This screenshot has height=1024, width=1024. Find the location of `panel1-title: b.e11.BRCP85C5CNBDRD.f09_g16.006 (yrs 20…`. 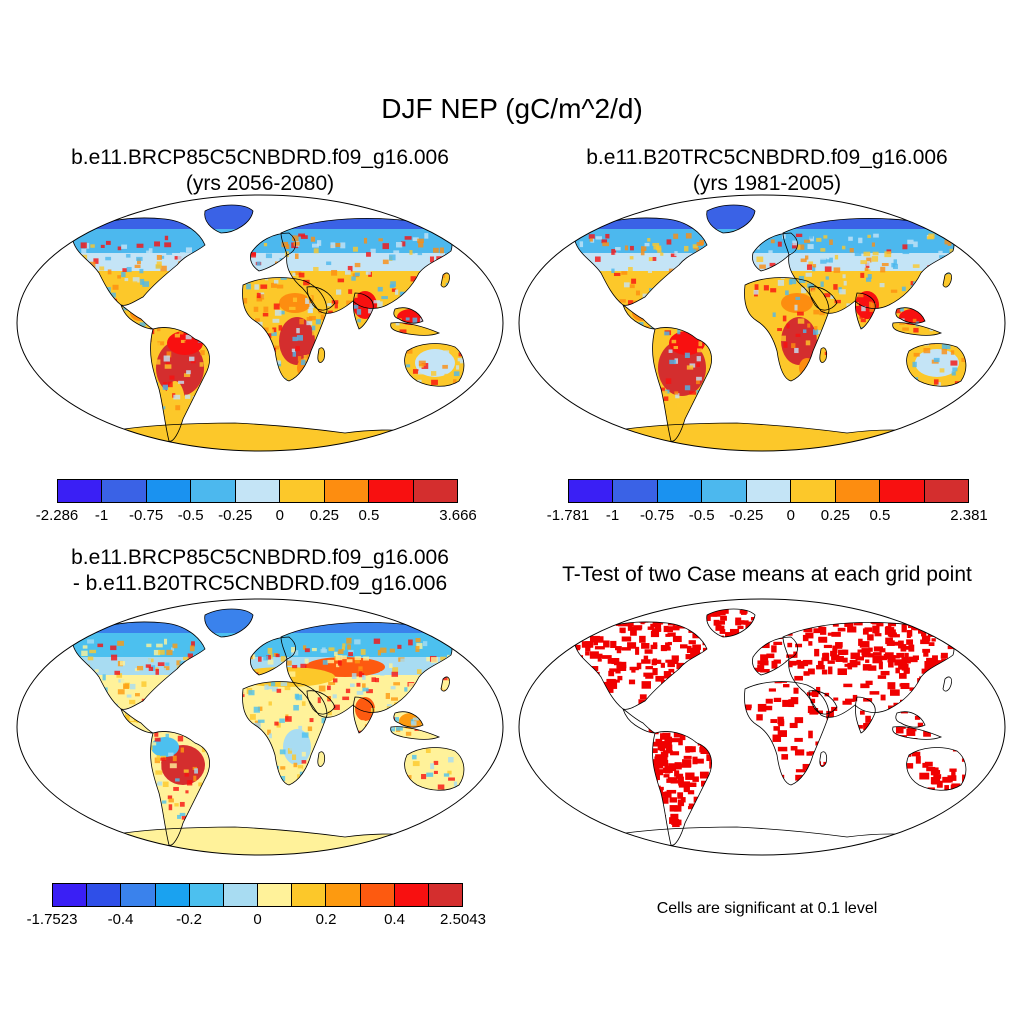

panel1-title: b.e11.BRCP85C5CNBDRD.f09_g16.006 (yrs 20… is located at coordinates (260, 171).